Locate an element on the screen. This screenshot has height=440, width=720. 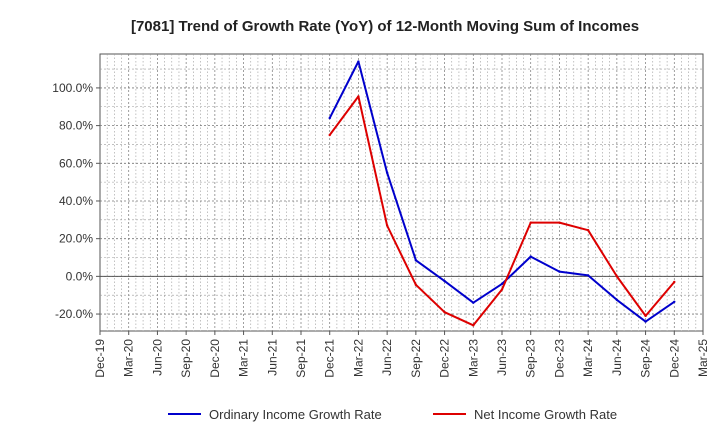
x-tick-label: Mar-20 is located at coordinates (129, 358).